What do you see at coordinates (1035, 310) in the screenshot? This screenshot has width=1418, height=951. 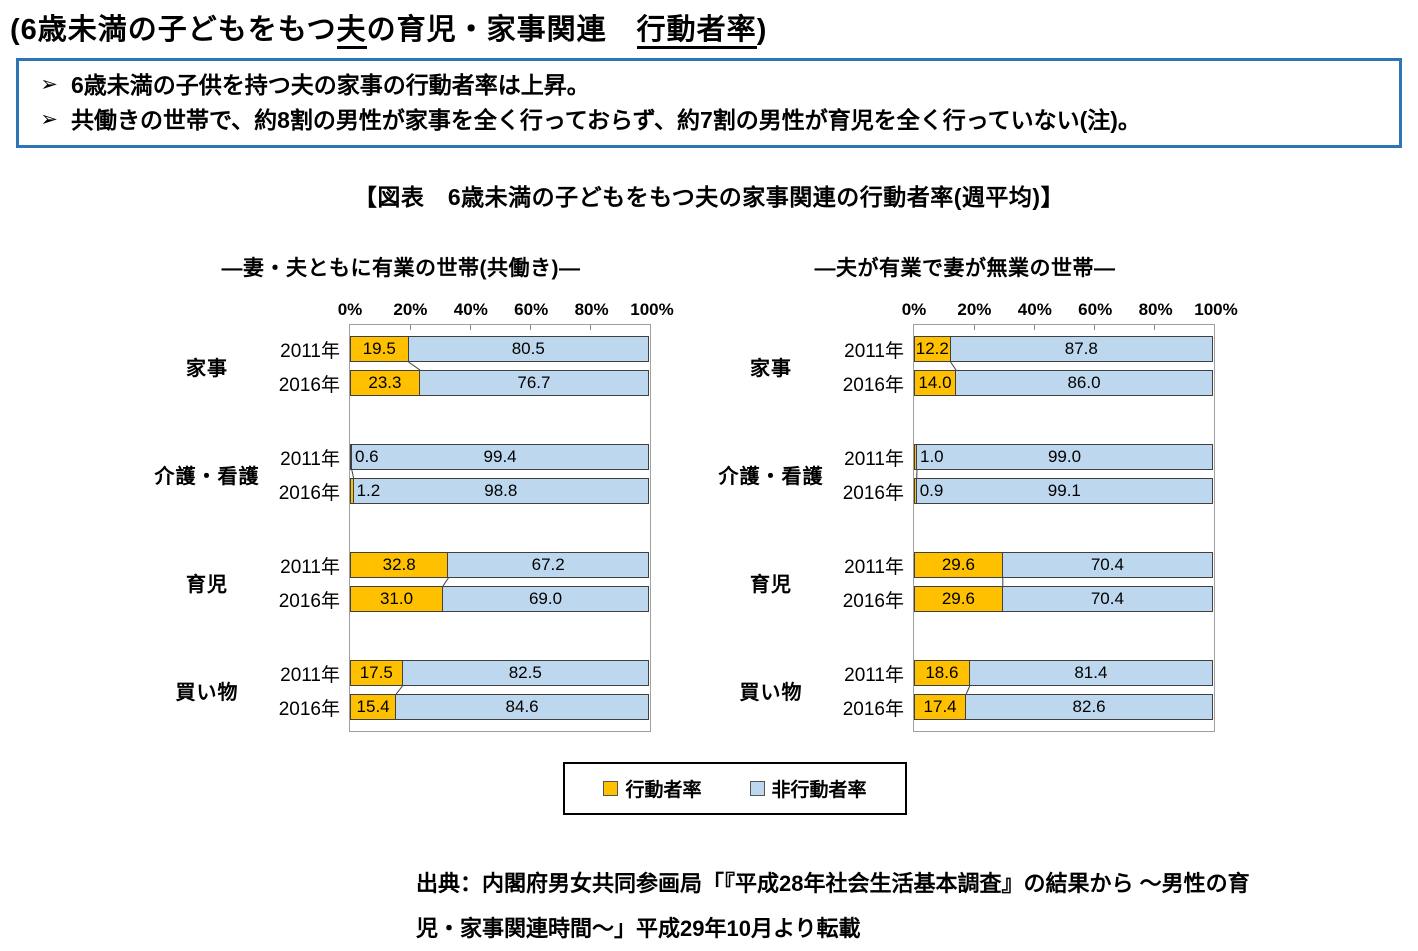 I see `axis-tick-label: 40%` at bounding box center [1035, 310].